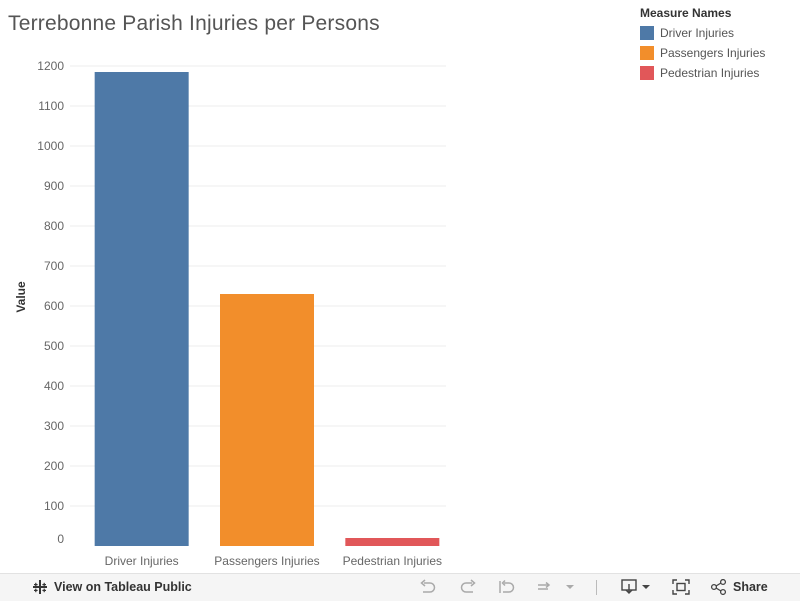 Image resolution: width=800 pixels, height=601 pixels. Describe the element at coordinates (697, 33) in the screenshot. I see `legend-label: Driver Injuries` at that location.